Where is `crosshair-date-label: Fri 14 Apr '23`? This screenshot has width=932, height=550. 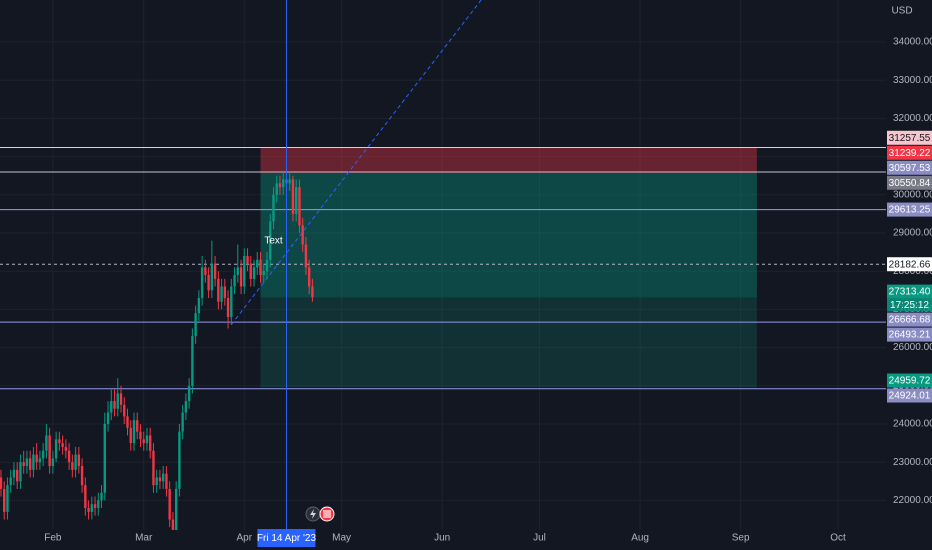 crosshair-date-label: Fri 14 Apr '23 is located at coordinates (287, 538).